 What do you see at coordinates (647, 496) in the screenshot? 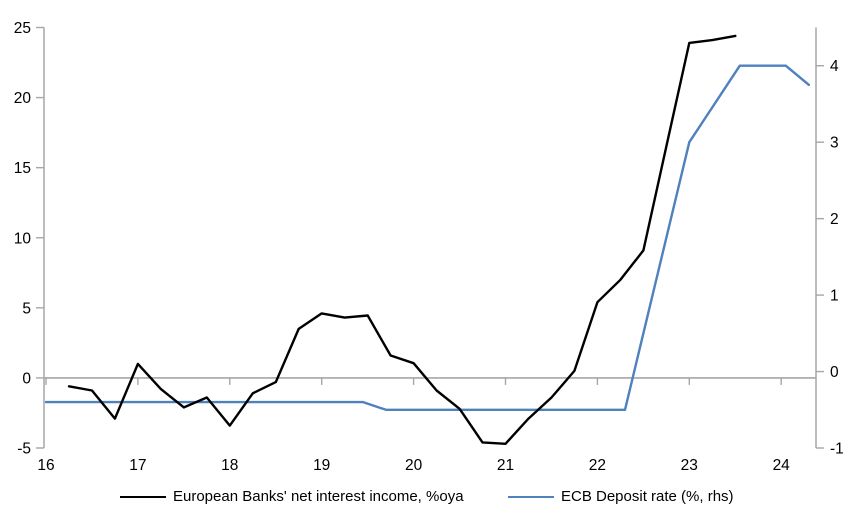
I see `legend-label-ecb-deposit-rate: ECB Deposit rate (%, rhs)` at bounding box center [647, 496].